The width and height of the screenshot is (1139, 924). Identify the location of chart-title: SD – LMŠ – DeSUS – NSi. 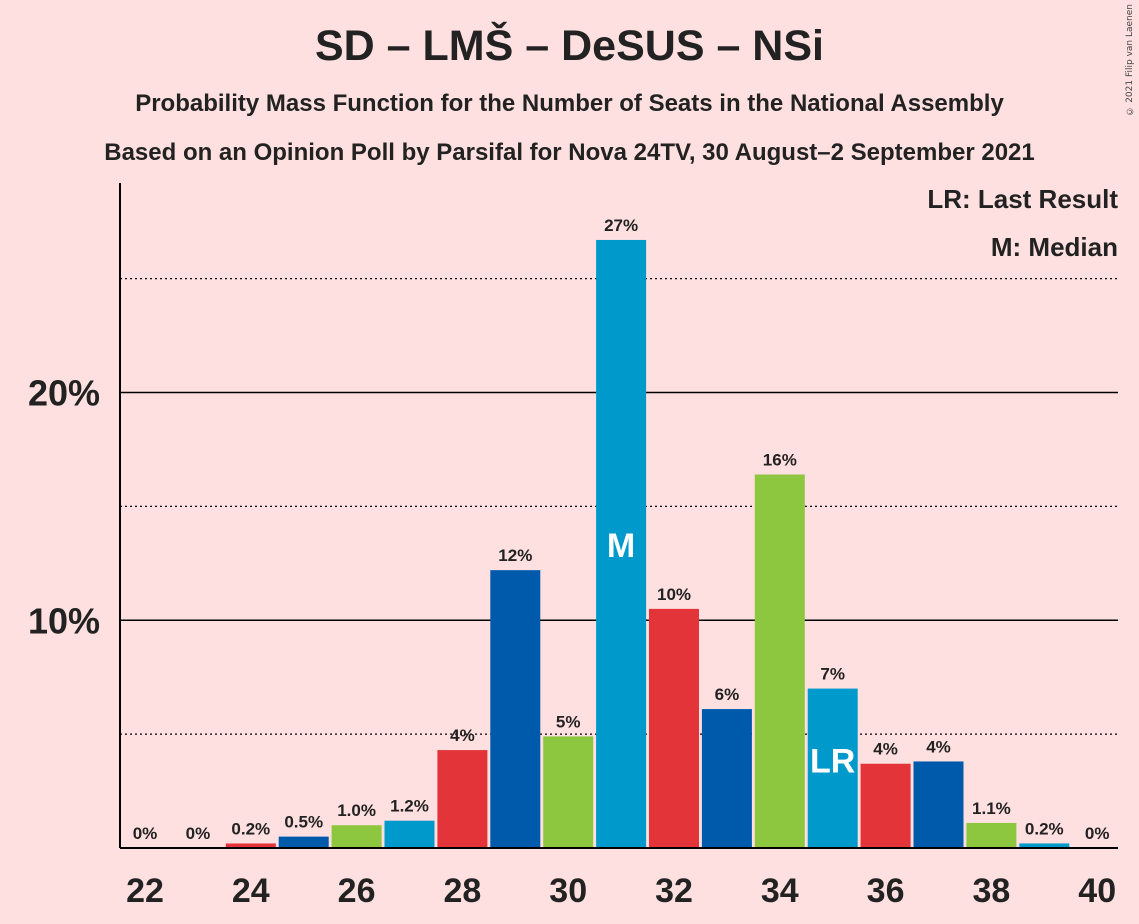
(569, 46).